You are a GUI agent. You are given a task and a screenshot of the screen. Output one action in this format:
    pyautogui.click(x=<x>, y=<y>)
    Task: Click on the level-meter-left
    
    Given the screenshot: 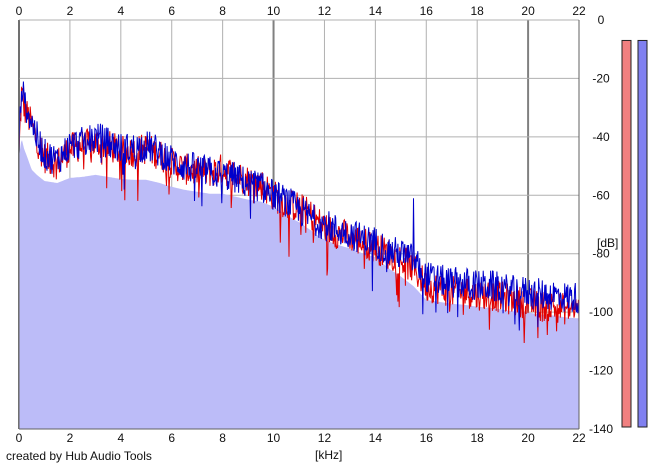 What is the action you would take?
    pyautogui.click(x=626, y=233)
    